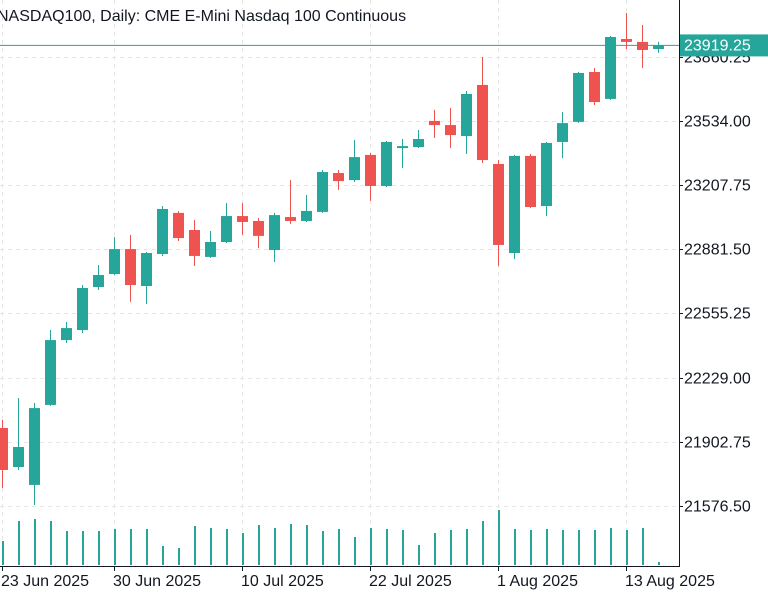 This screenshot has width=768, height=600. What do you see at coordinates (717, 46) in the screenshot?
I see `current-price-label: 23919.25` at bounding box center [717, 46].